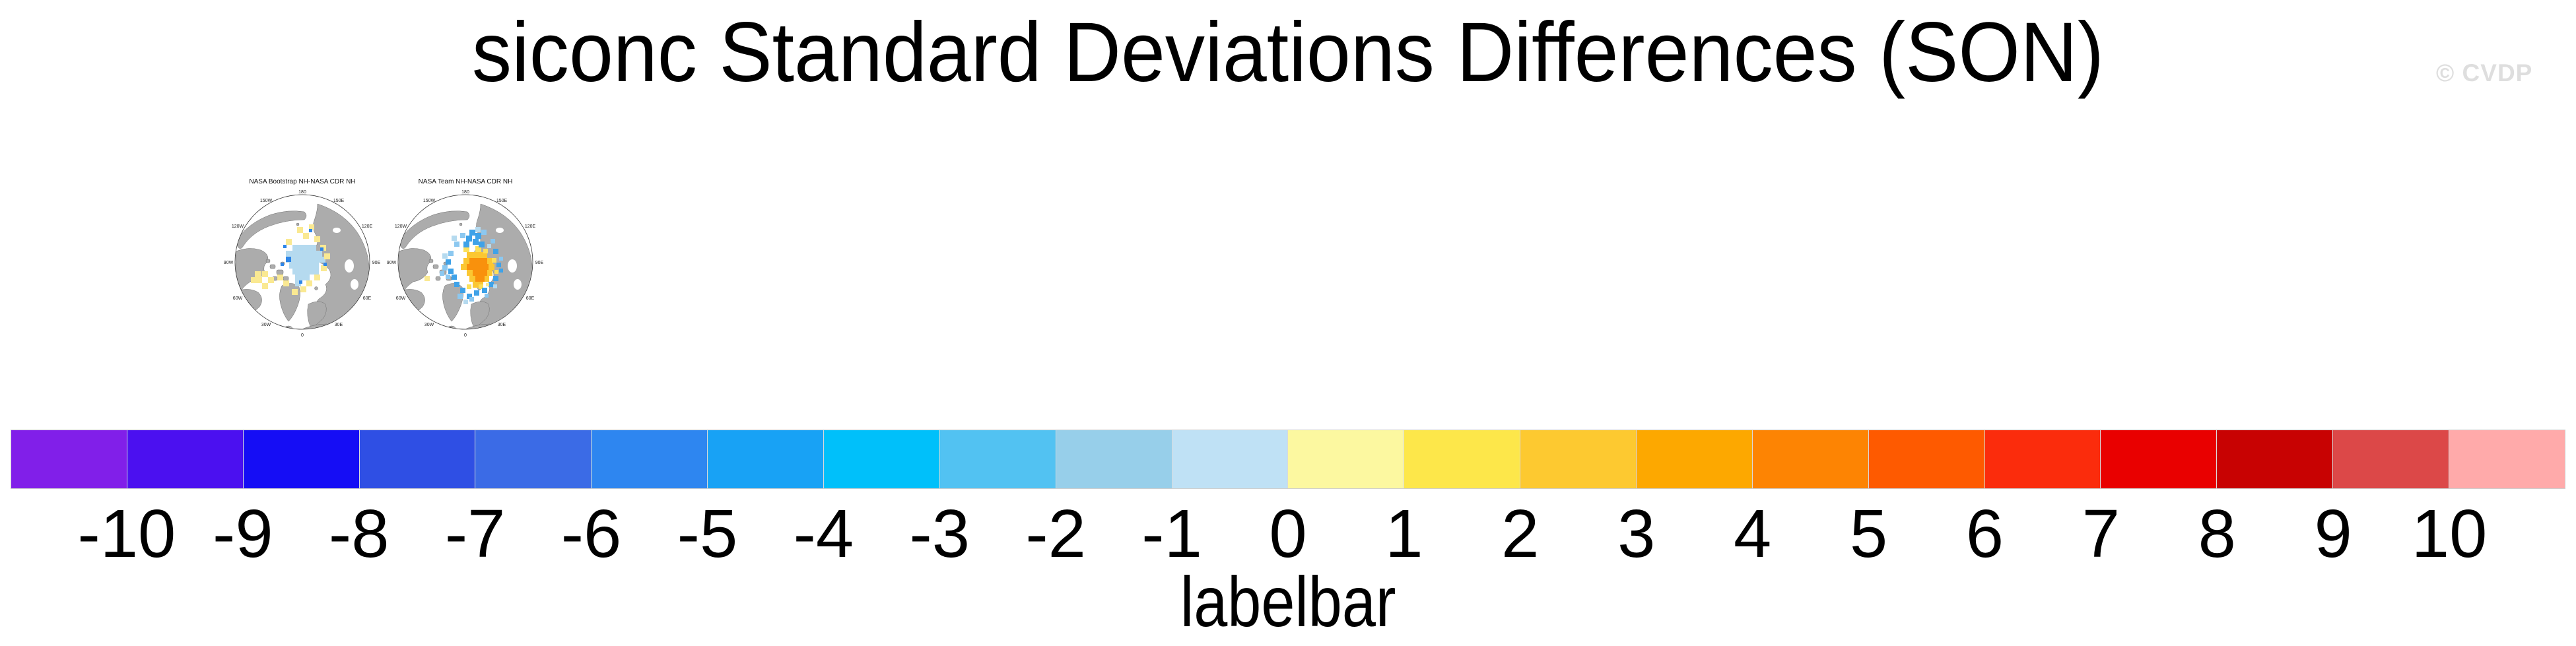 Image resolution: width=2576 pixels, height=646 pixels. I want to click on colorbar-caption: labelbar, so click(1288, 601).